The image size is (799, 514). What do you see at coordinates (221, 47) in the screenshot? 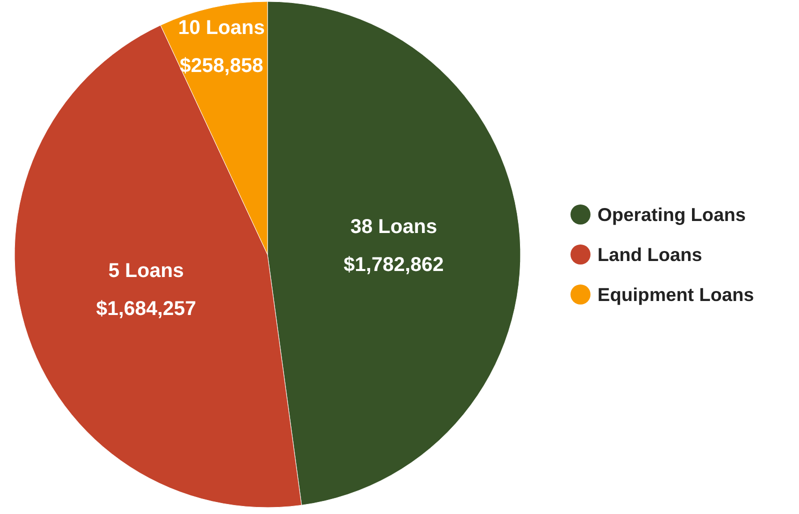
I see `data-label: 10 Loans $258,858` at bounding box center [221, 47].